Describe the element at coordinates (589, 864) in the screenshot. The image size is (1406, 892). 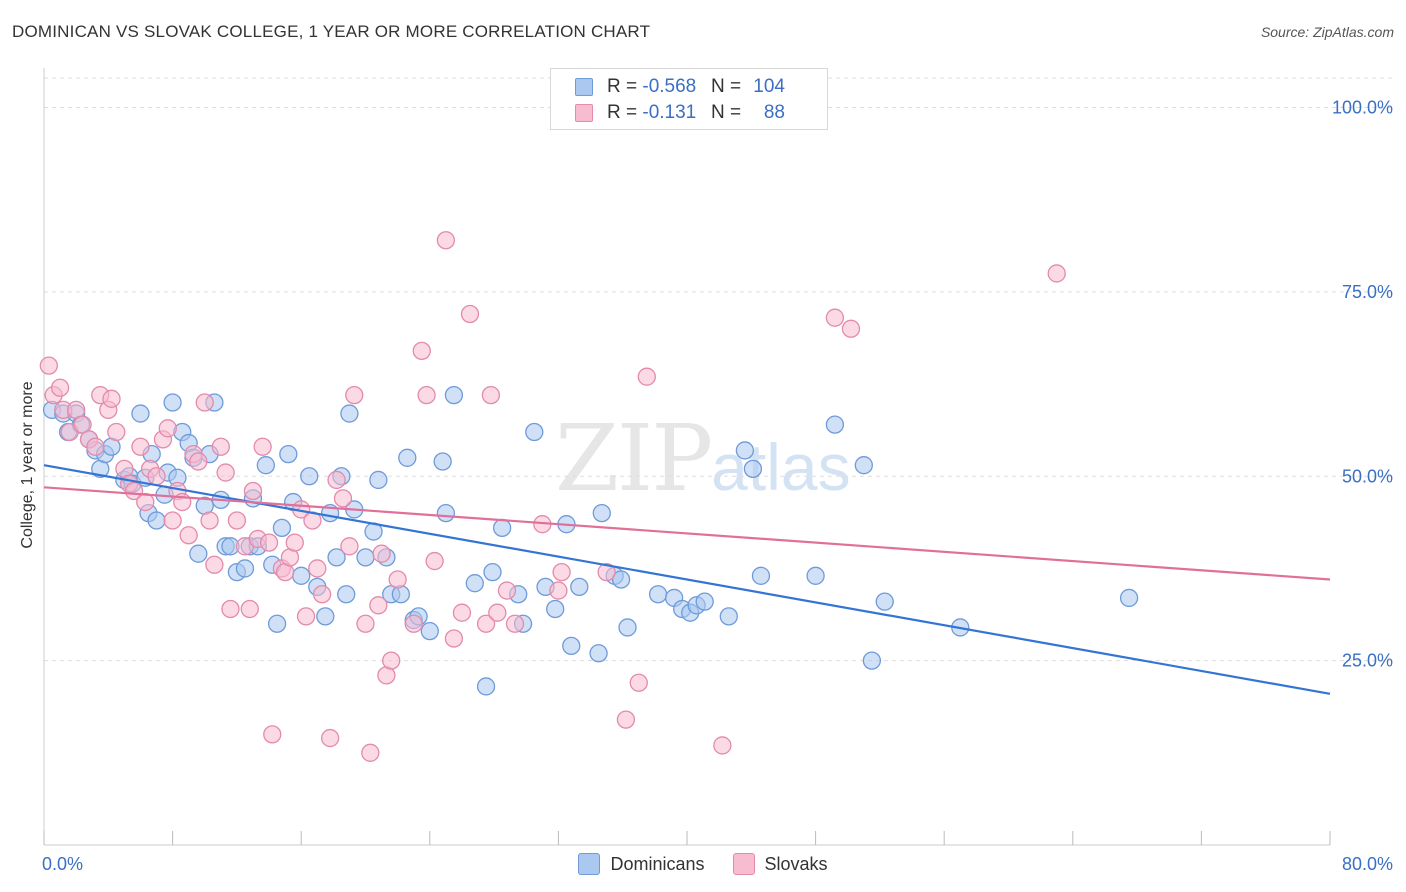
I see `legend-swatch-blue` at that location.